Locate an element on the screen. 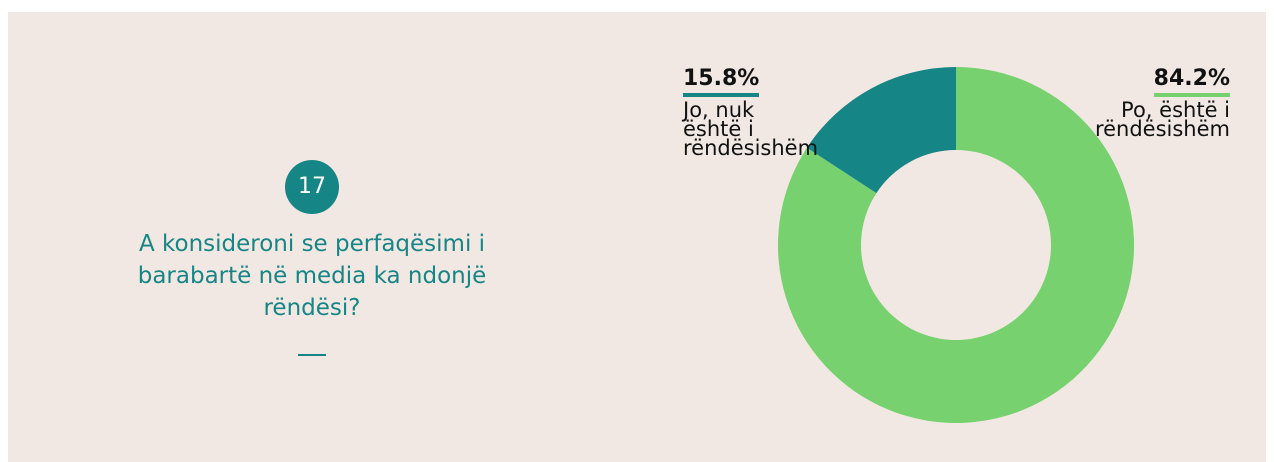 The width and height of the screenshot is (1274, 462). slice-label: 84.2% Po, është i rëndësishëm is located at coordinates (1160, 103).